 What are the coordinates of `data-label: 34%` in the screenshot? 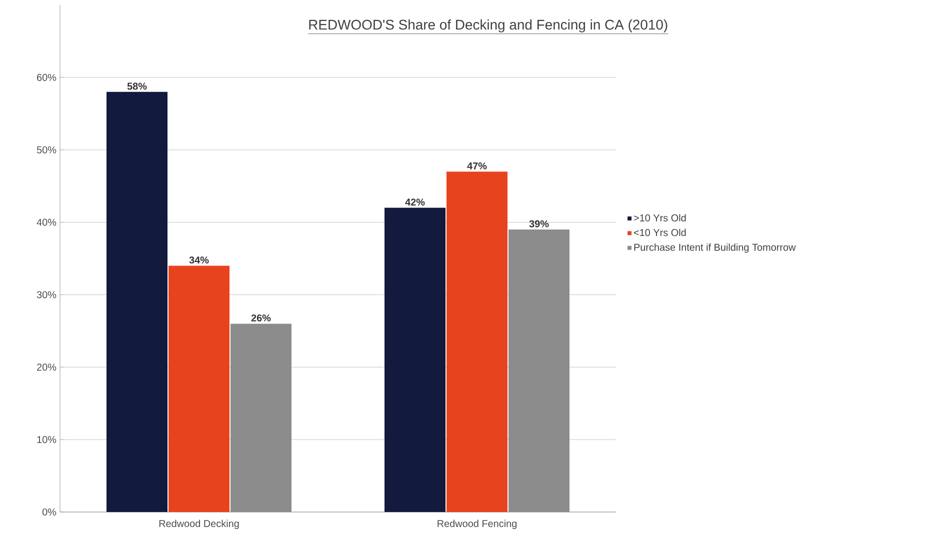 It's located at (199, 260).